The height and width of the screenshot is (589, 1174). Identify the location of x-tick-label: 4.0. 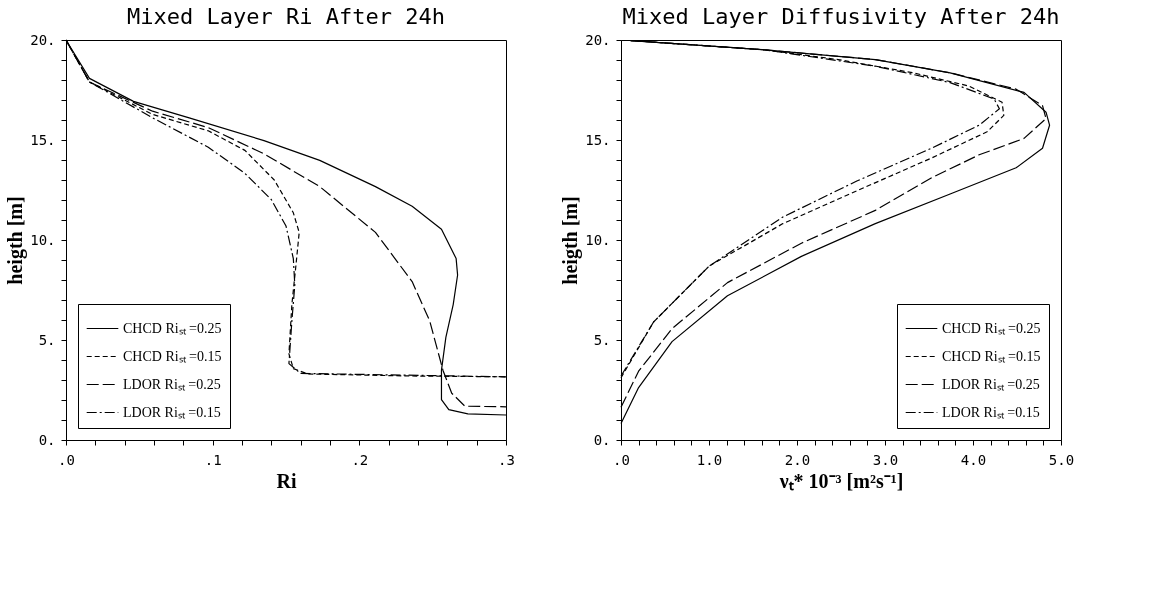
(973, 459).